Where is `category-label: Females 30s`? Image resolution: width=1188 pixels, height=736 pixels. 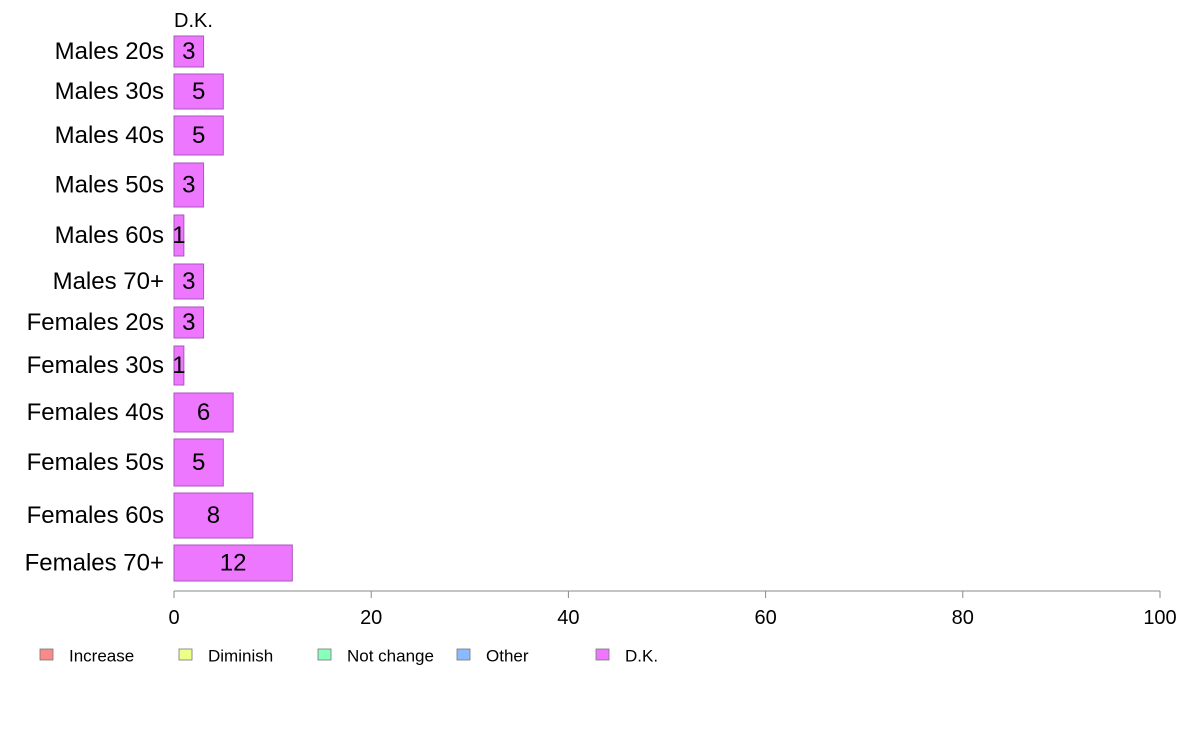 category-label: Females 30s is located at coordinates (95, 365).